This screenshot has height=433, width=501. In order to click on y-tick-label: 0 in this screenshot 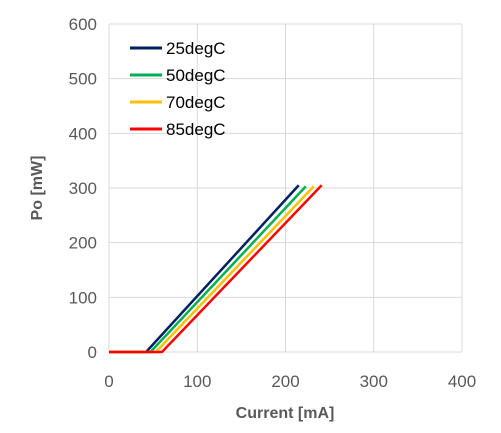, I will do `click(92, 352)`.